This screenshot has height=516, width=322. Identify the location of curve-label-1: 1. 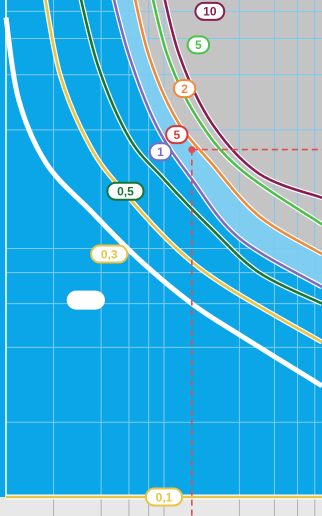
(160, 152).